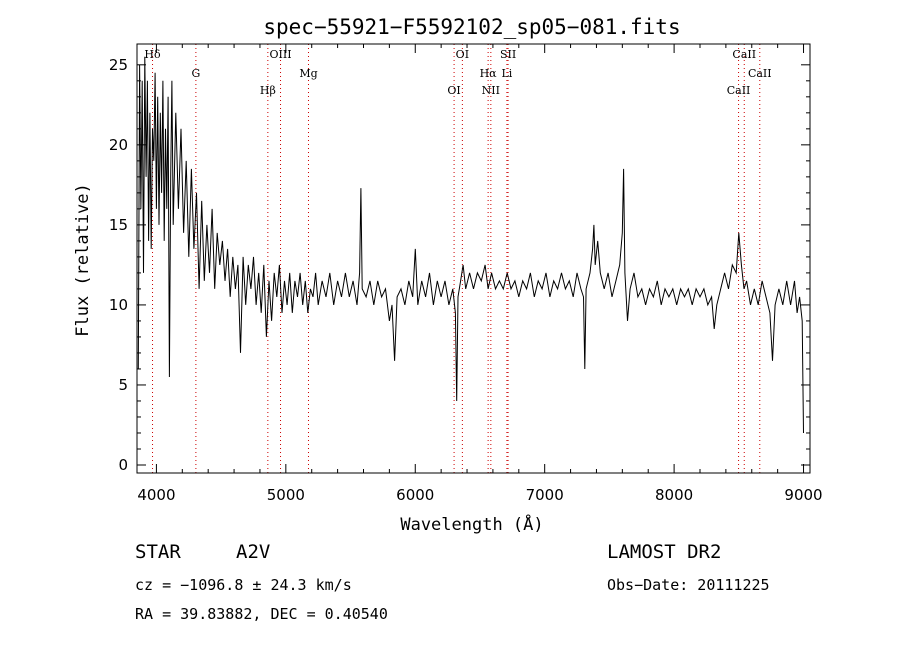 The width and height of the screenshot is (900, 650). Describe the element at coordinates (664, 552) in the screenshot. I see `survey-name: LAMOST DR2` at that location.